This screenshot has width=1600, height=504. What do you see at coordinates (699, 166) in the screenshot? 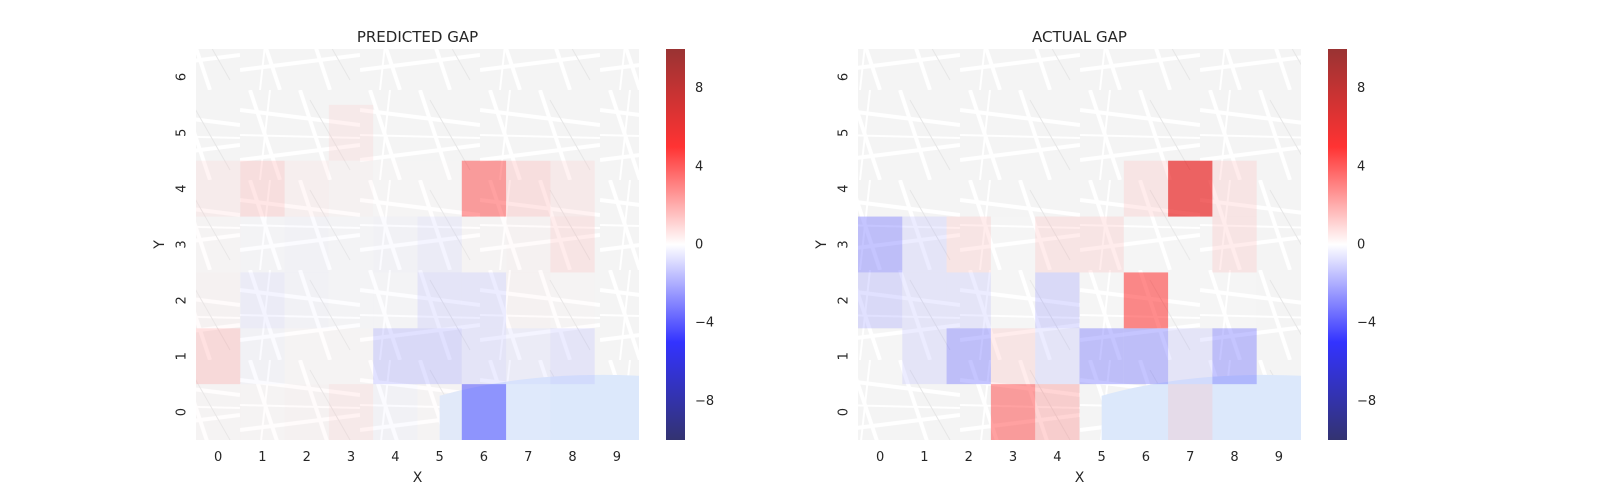
I see `colorbar-tick-label: 4` at bounding box center [699, 166].